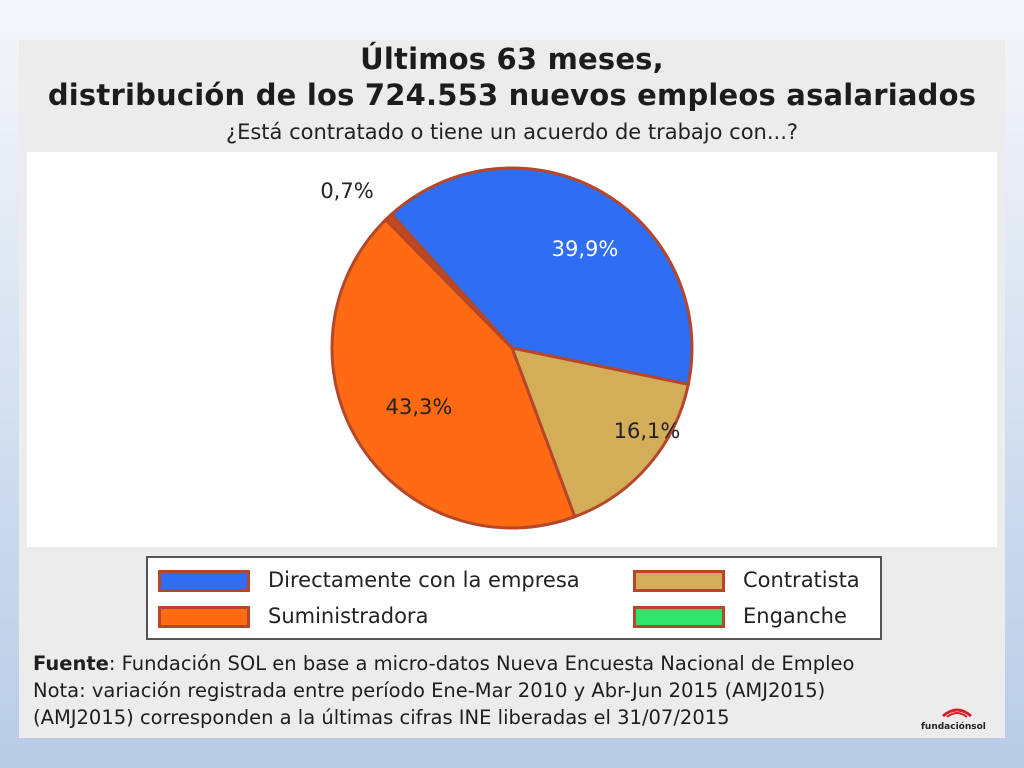  I want to click on source-label: Fuente, so click(71, 663).